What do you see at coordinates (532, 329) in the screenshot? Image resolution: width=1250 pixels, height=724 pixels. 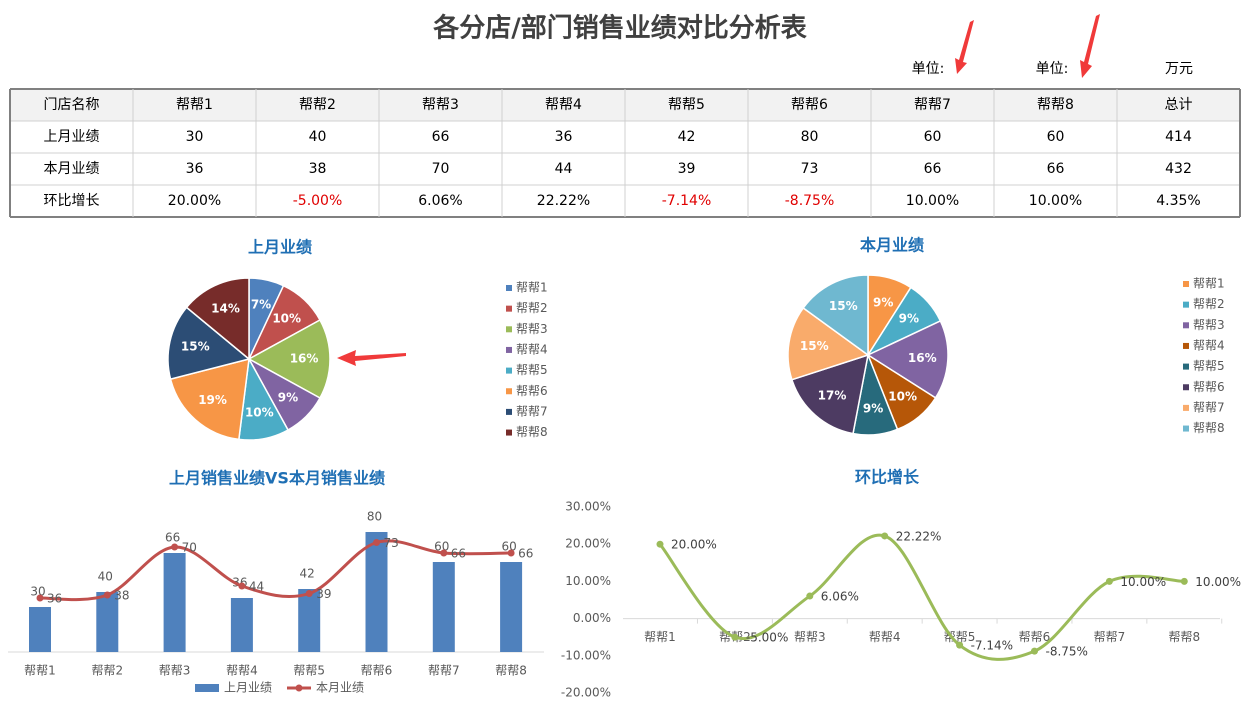 I see `legend-label: 帮帮3` at bounding box center [532, 329].